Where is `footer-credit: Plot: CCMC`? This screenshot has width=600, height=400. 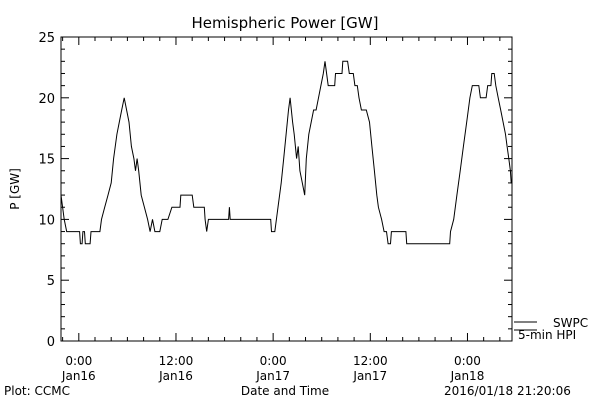 footer-credit: Plot: CCMC is located at coordinates (37, 391).